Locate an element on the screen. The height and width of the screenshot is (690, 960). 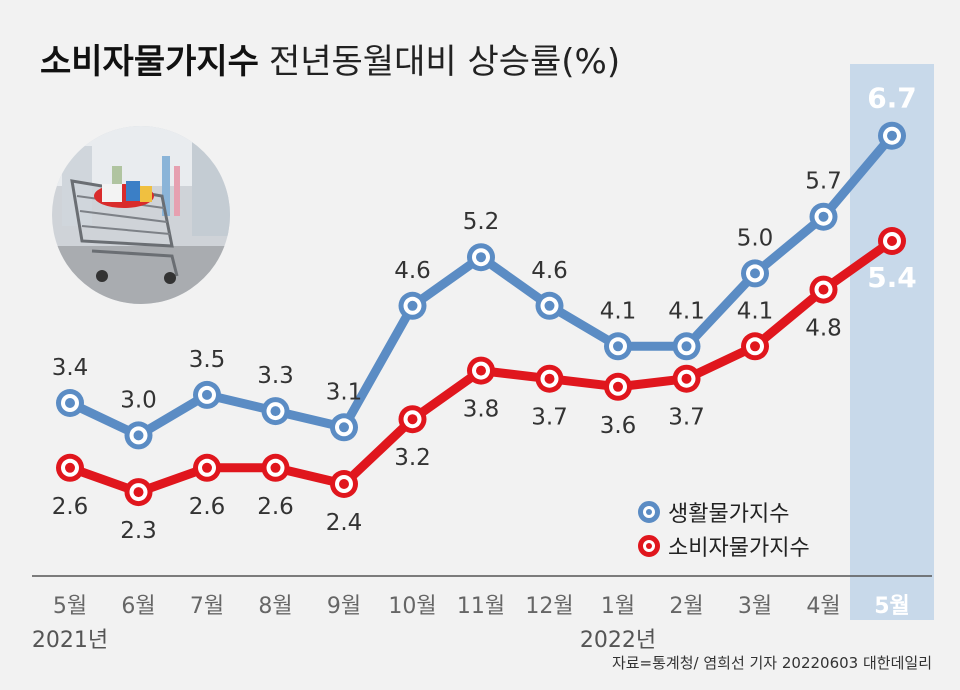
data-label: 2.3 is located at coordinates (138, 531).